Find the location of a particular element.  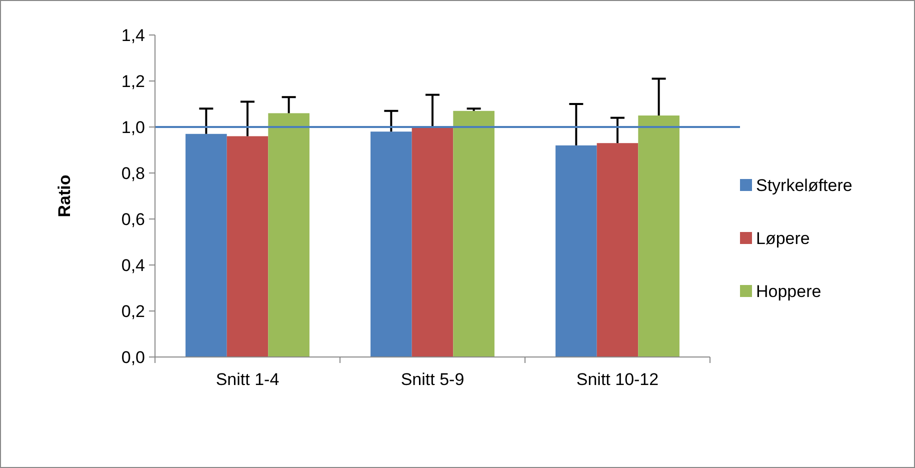

x-tick-label: Snitt 1-4 is located at coordinates (248, 379).